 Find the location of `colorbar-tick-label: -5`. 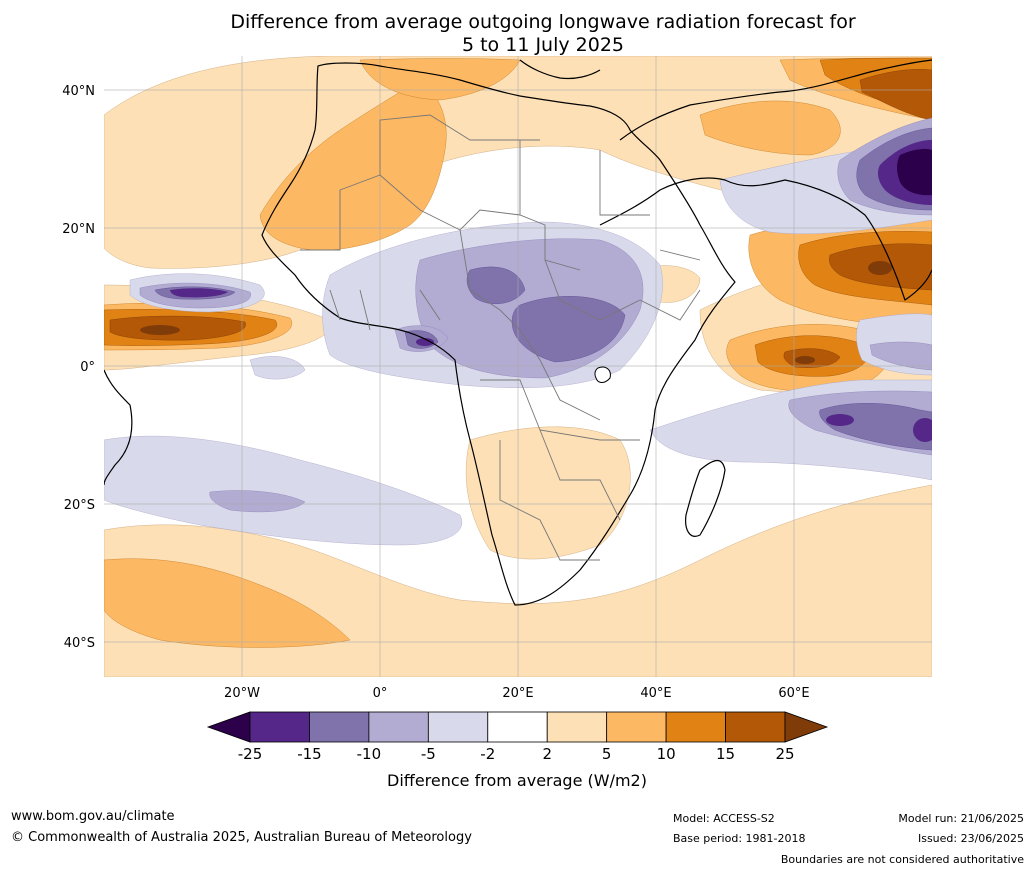

colorbar-tick-label: -5 is located at coordinates (428, 754).